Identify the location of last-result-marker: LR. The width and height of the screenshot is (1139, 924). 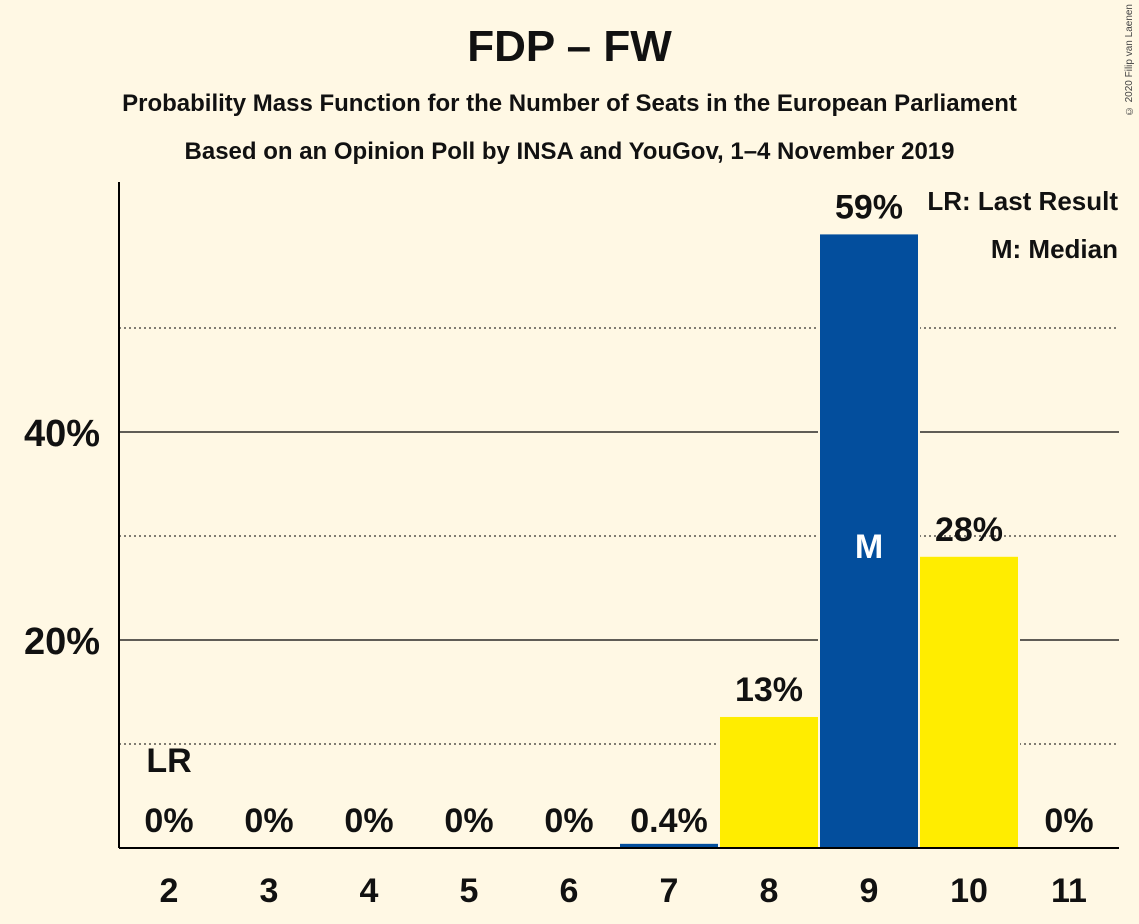
(168, 761).